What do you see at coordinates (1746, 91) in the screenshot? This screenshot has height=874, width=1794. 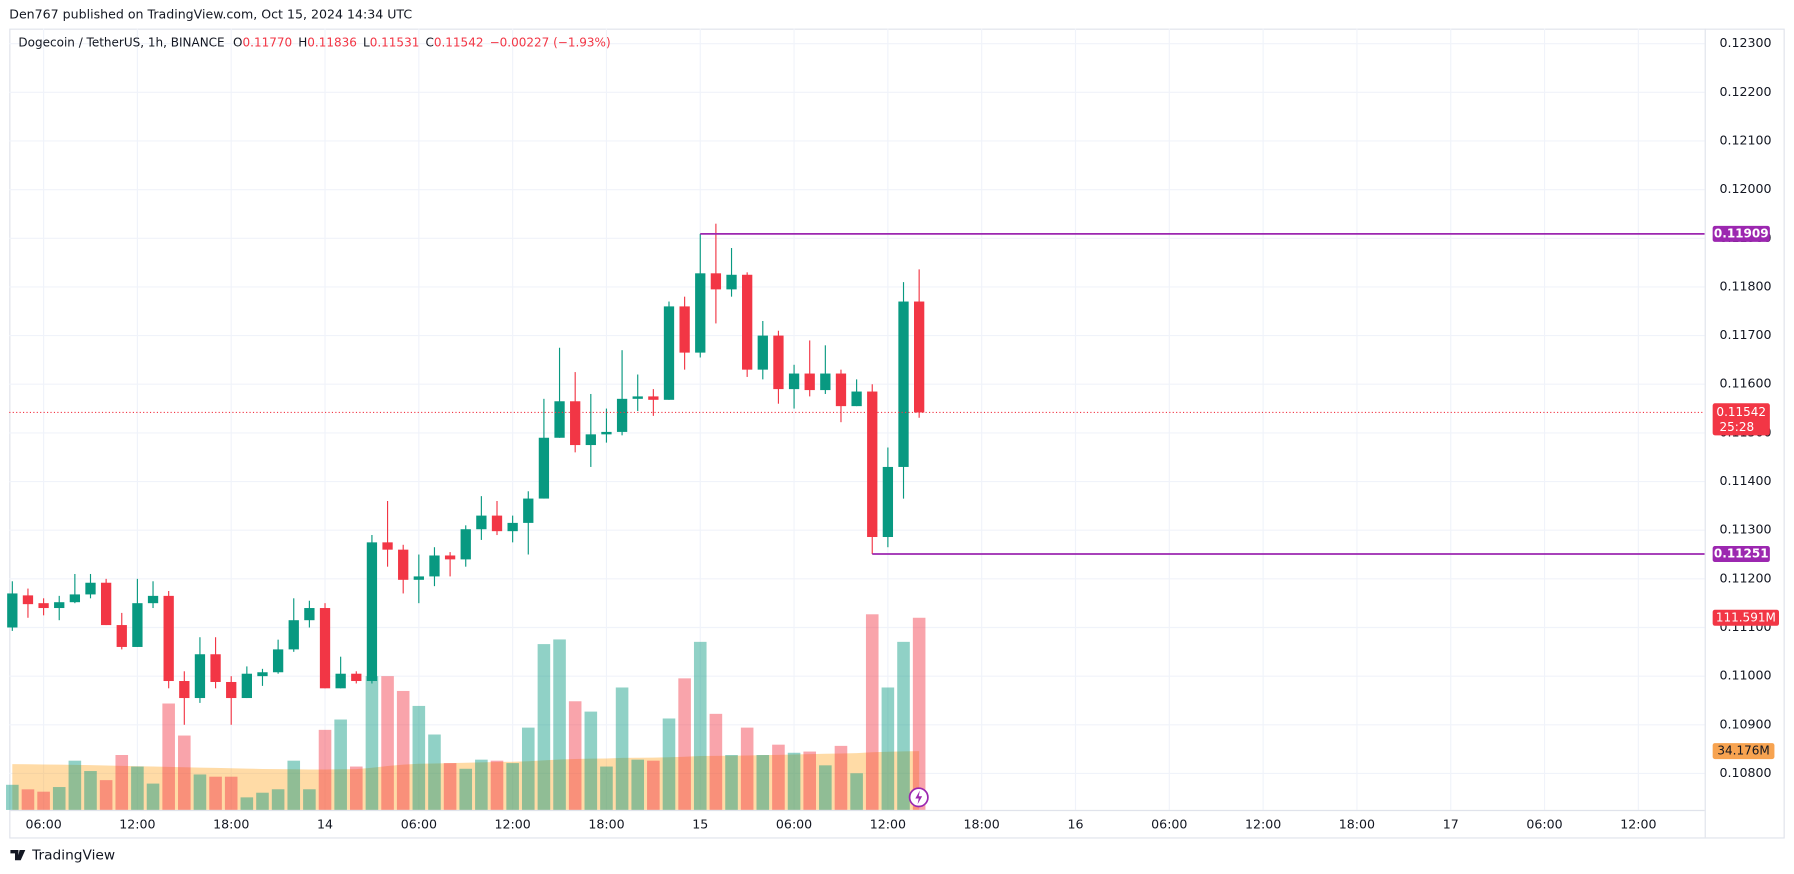 I see `y-tick-label: 0.12200` at bounding box center [1746, 91].